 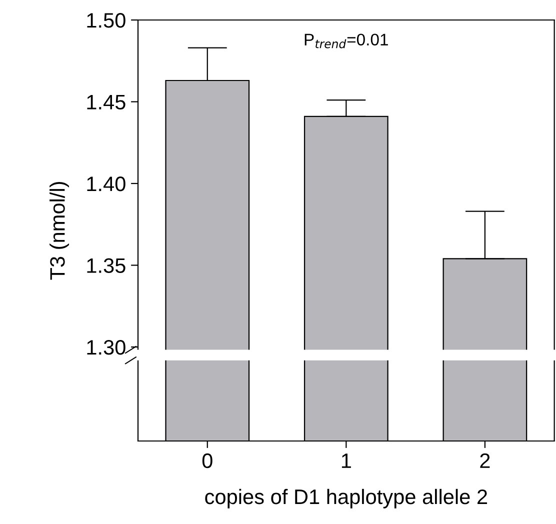 I want to click on x-tick-label: 1, so click(x=346, y=461).